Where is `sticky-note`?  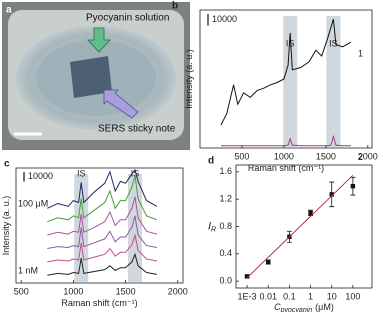
sticky-note is located at coordinates (91, 77).